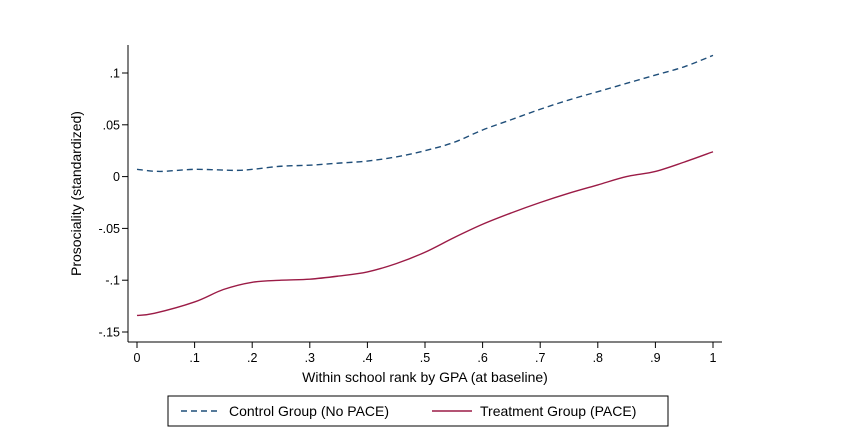  I want to click on y-axis-title: Prosociality (standardized), so click(76, 193).